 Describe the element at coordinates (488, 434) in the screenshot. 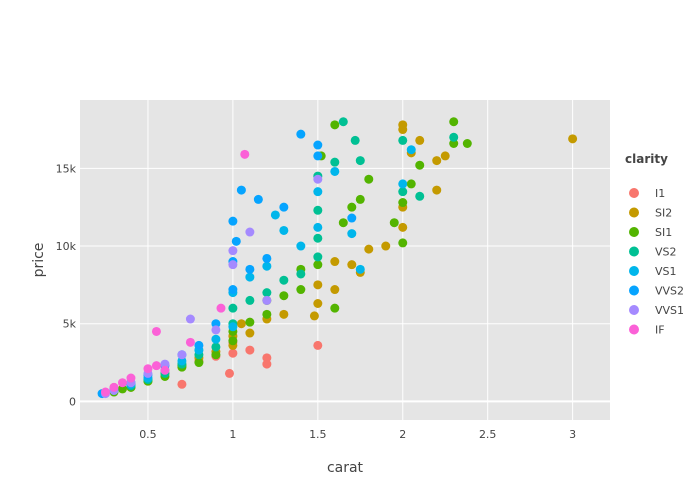

I see `x-tick-label: 2.5` at that location.